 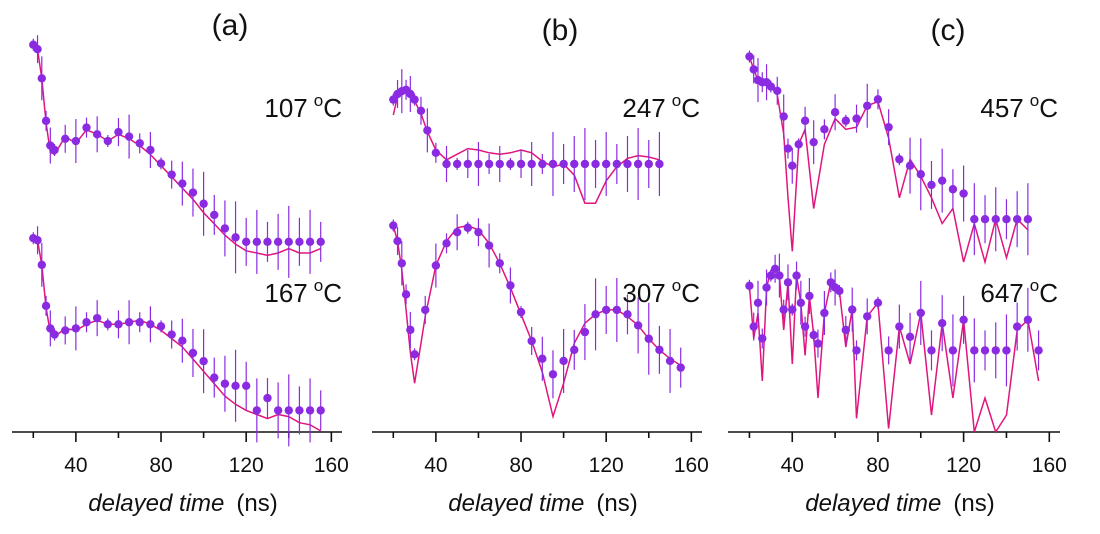 I want to click on panel-label: (b), so click(x=560, y=30).